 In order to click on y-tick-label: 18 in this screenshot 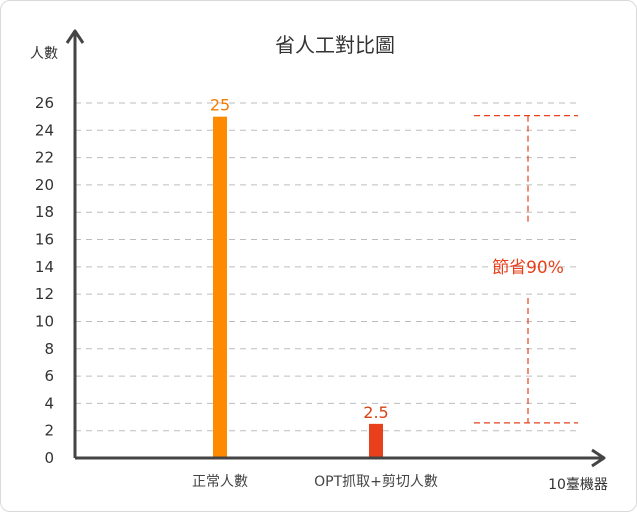, I will do `click(44, 212)`.